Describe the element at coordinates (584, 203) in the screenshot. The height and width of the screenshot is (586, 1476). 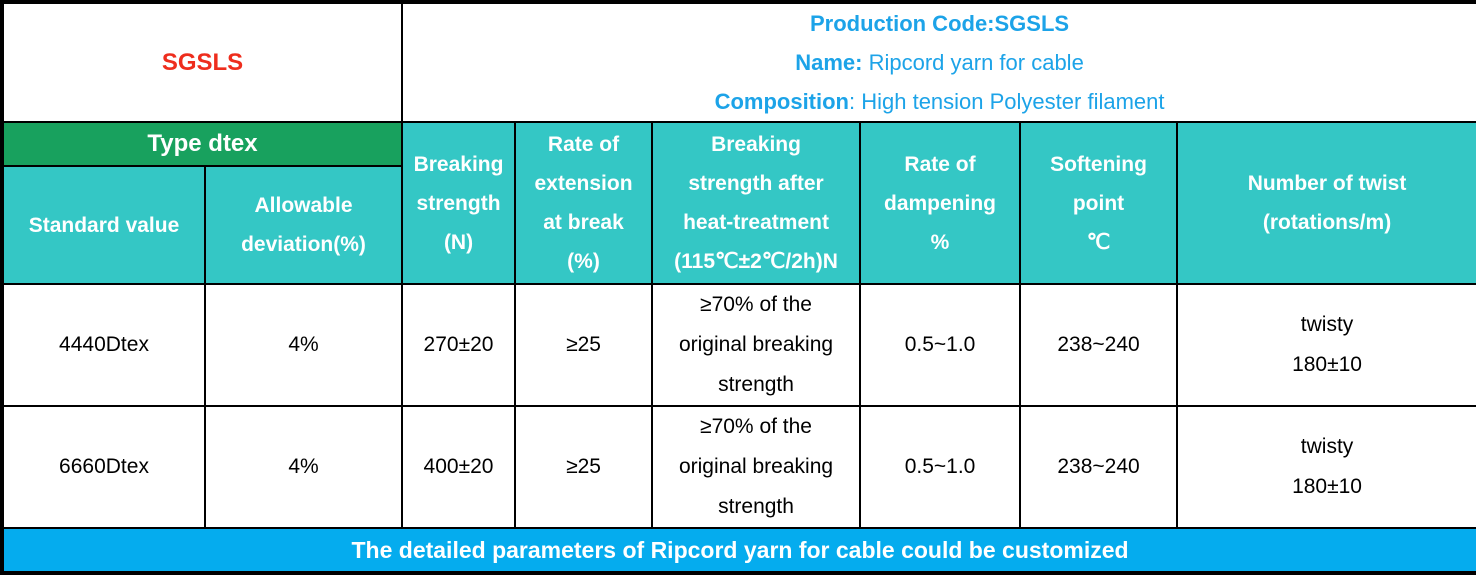
I see `column-header-rate-of-extension: Rate of extension at break (%)` at that location.